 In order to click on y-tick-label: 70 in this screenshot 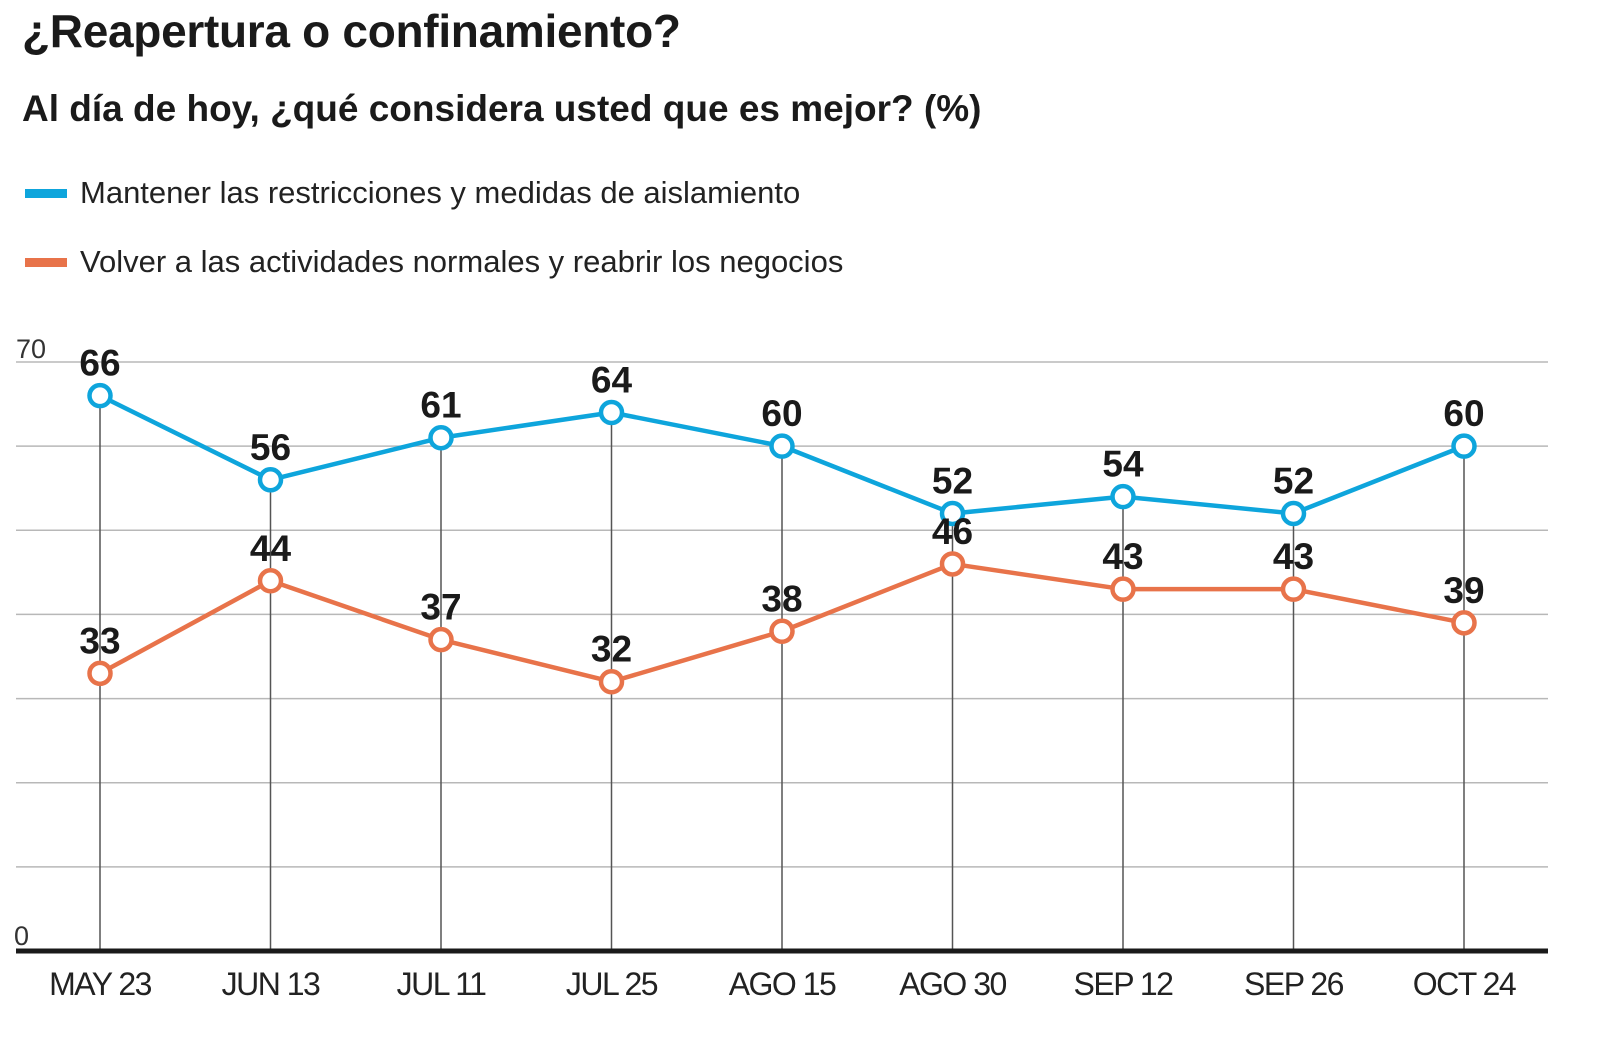, I will do `click(31, 349)`.